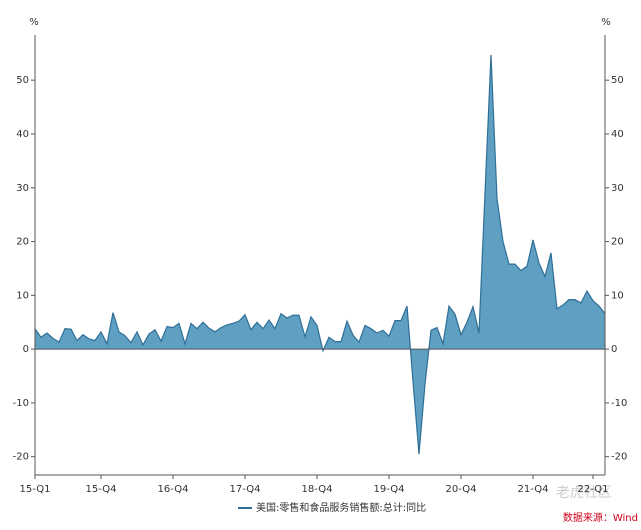 This screenshot has height=530, width=641. What do you see at coordinates (533, 489) in the screenshot?
I see `x-tick-label: 21-Q4` at bounding box center [533, 489].